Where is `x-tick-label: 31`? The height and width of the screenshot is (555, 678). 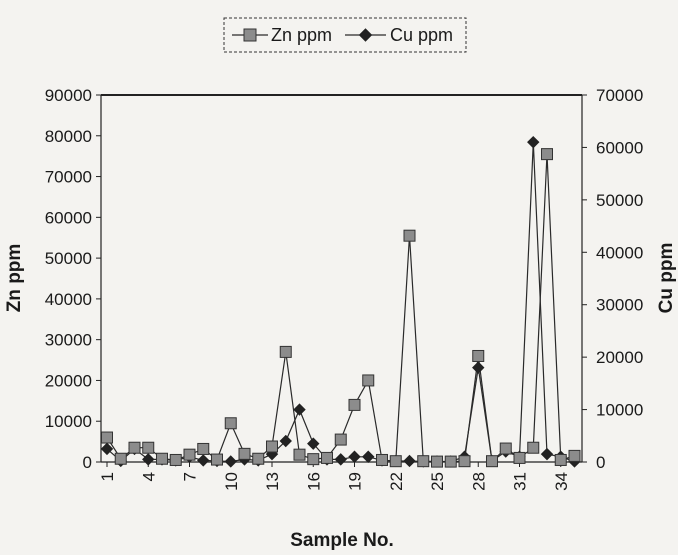 x-tick-label: 31 is located at coordinates (520, 481).